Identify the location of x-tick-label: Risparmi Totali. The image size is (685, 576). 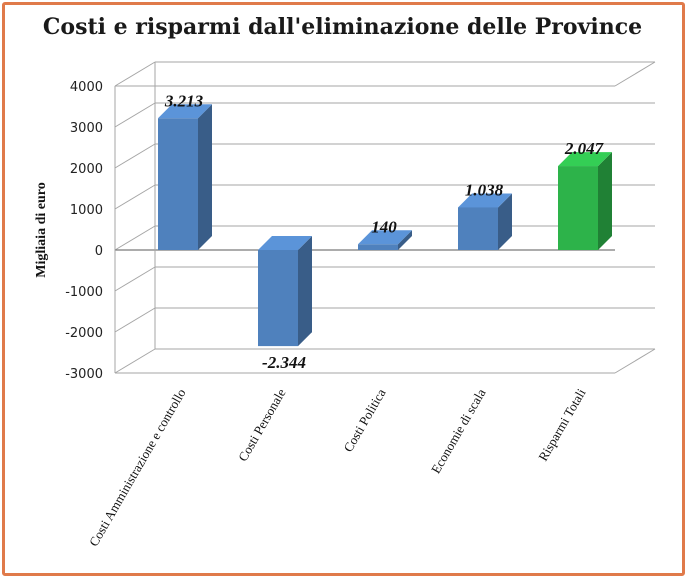
(562, 425).